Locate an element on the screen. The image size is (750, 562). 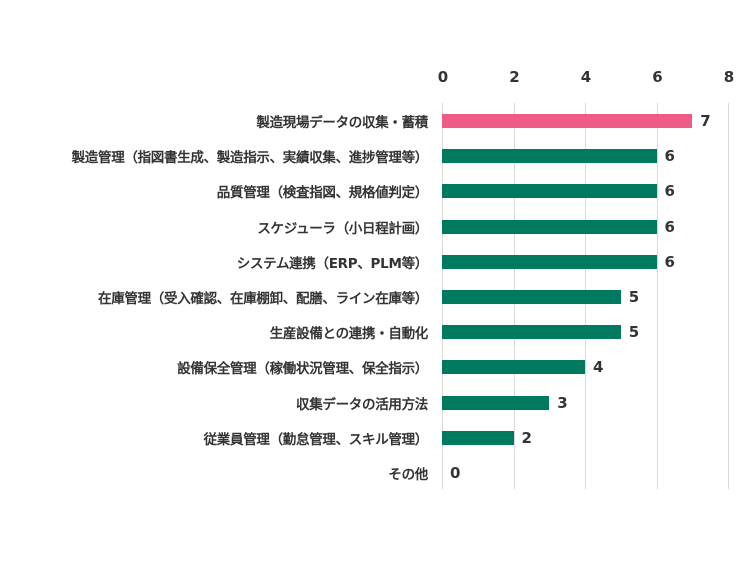
value-label: 2 is located at coordinates (526, 437).